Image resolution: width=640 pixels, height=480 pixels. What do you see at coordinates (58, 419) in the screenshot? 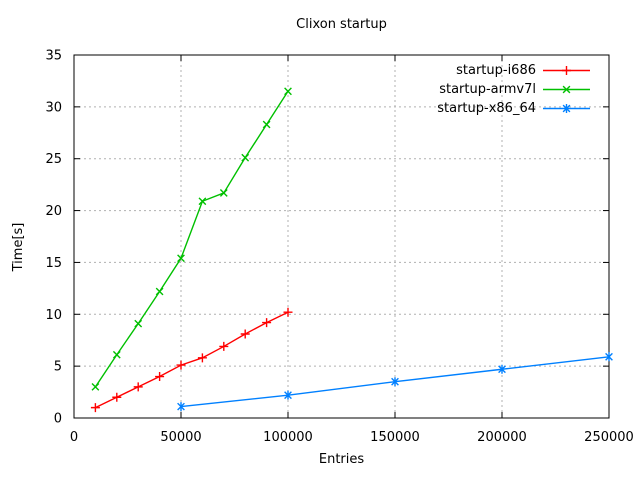
I see `y-tick-label: 0` at bounding box center [58, 419].